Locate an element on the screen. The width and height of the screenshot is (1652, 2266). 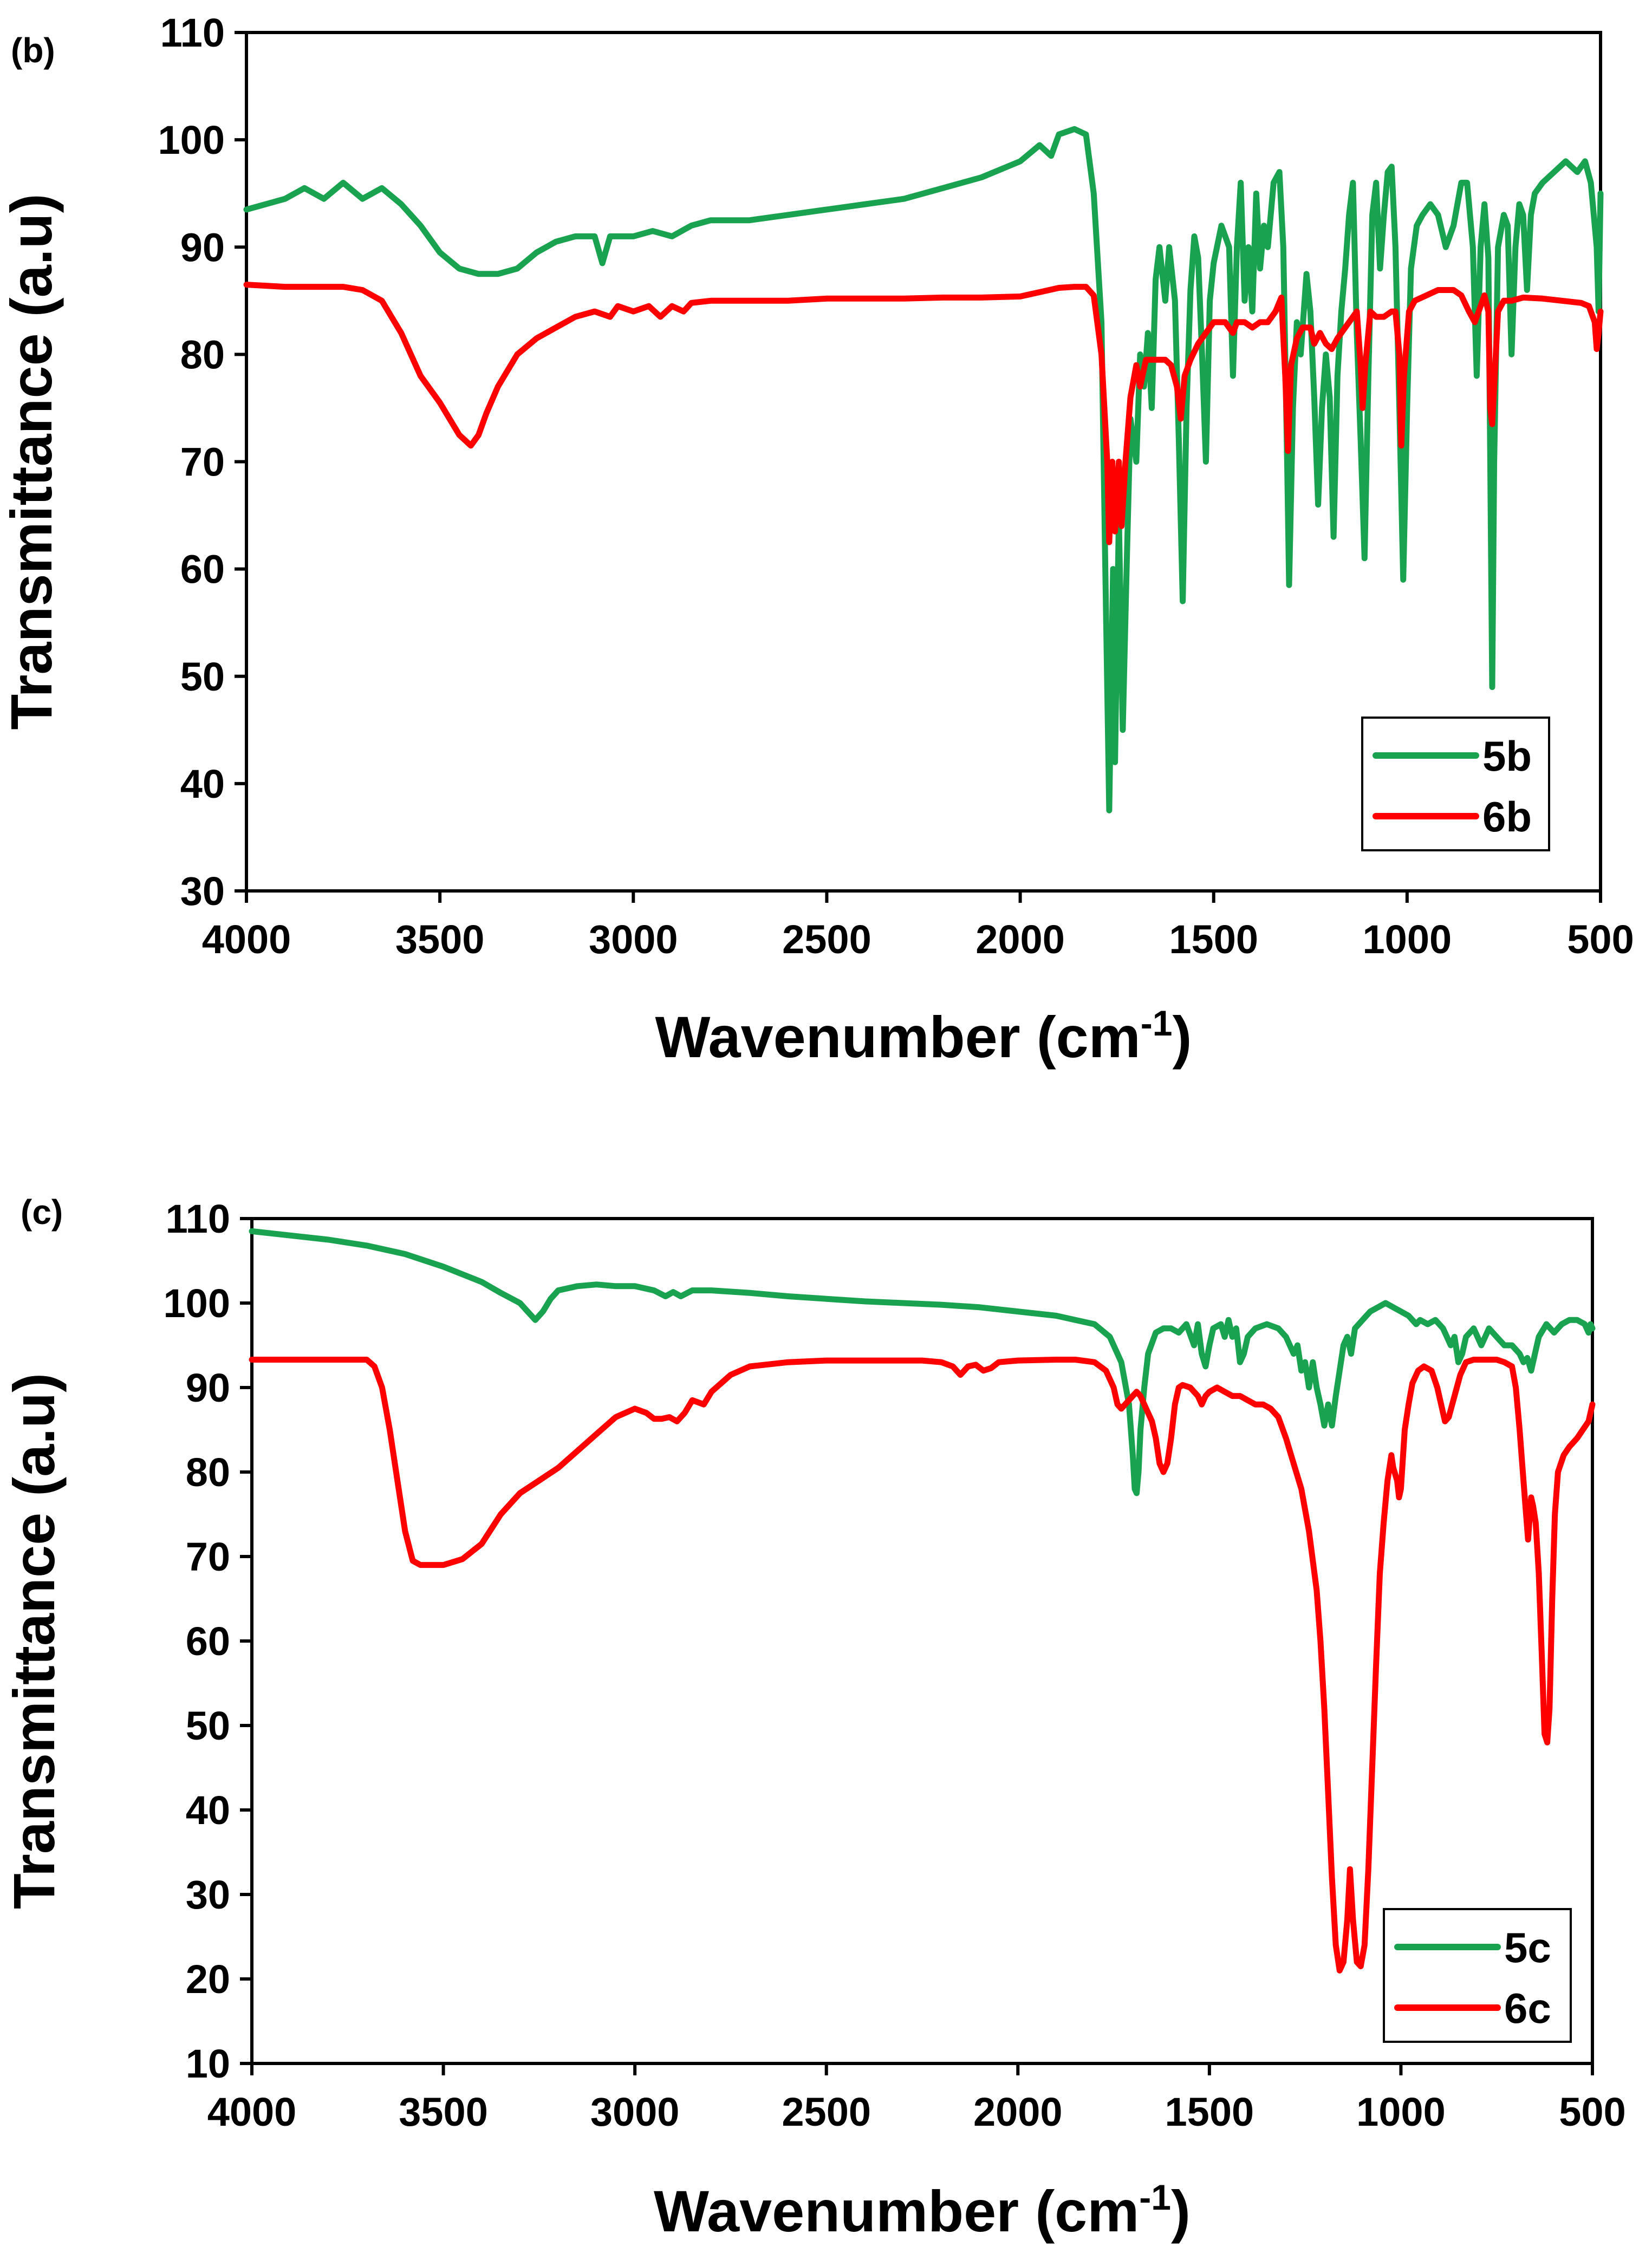
y-tick-label: 20 is located at coordinates (208, 1979).